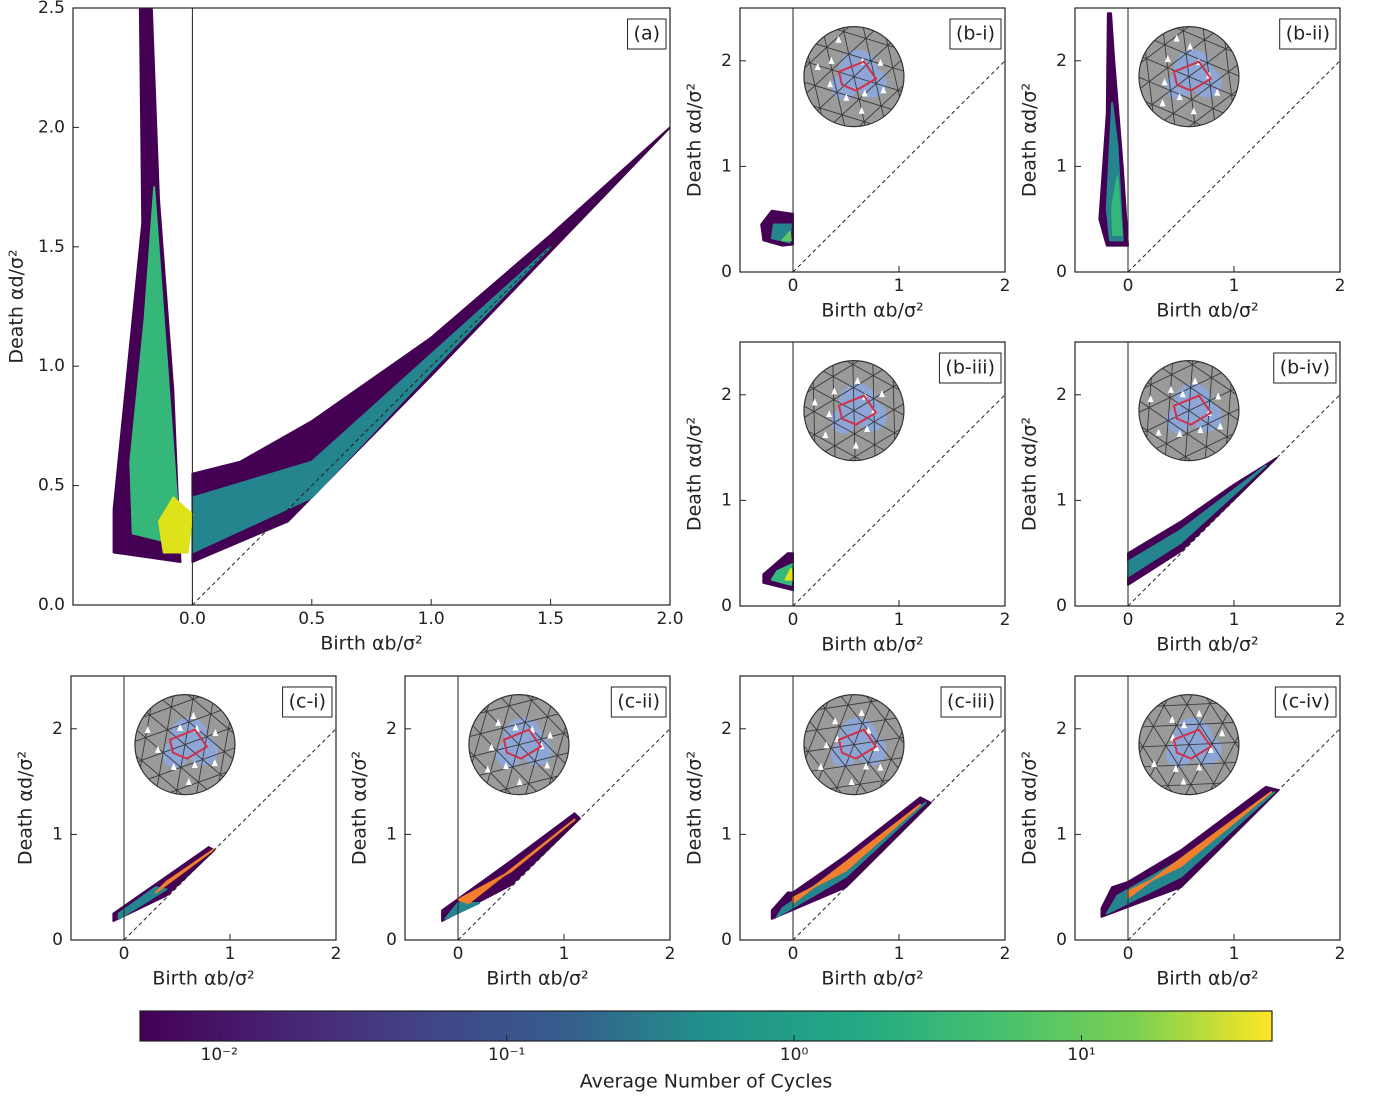  I want to click on y-tick-label: 1.0, so click(51, 366).